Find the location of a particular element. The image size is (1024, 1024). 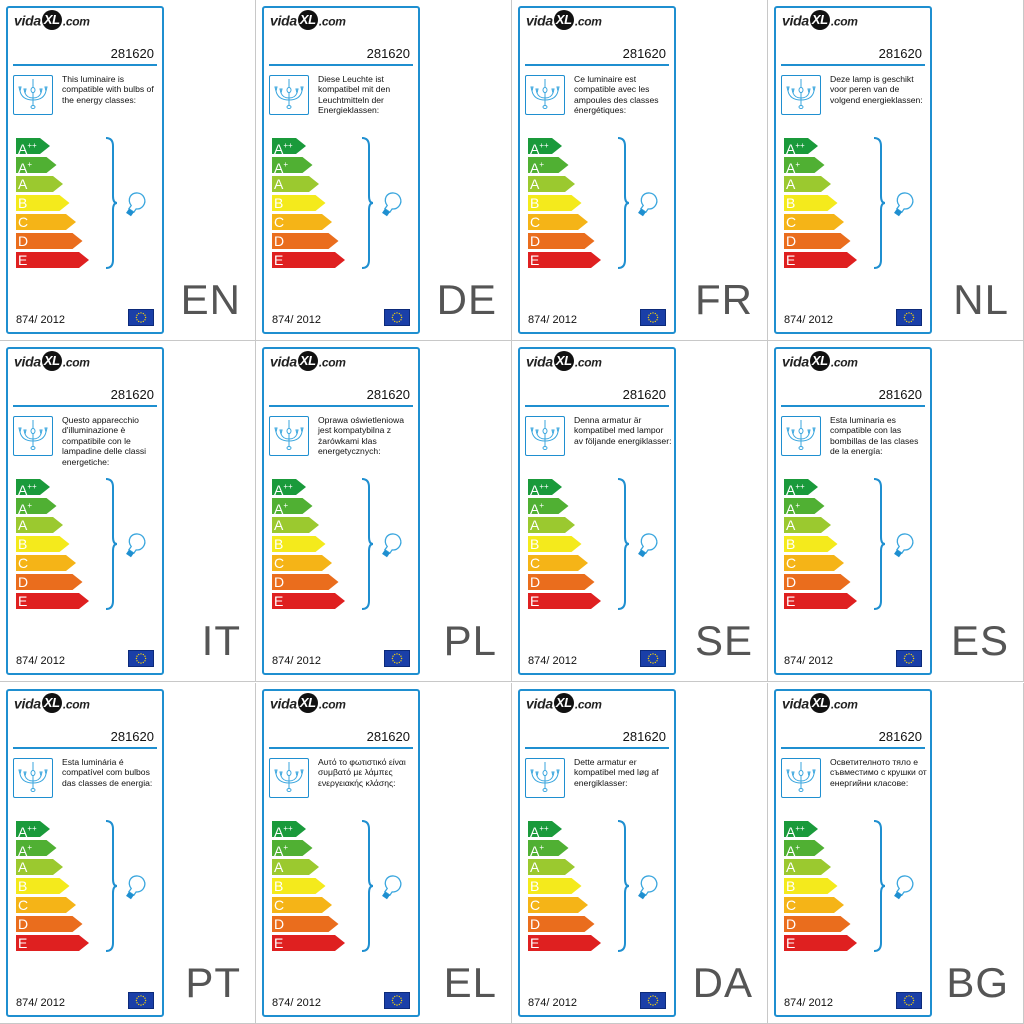

label-cell-pt: vida XL .com 281620 is located at coordinates (128, 853).